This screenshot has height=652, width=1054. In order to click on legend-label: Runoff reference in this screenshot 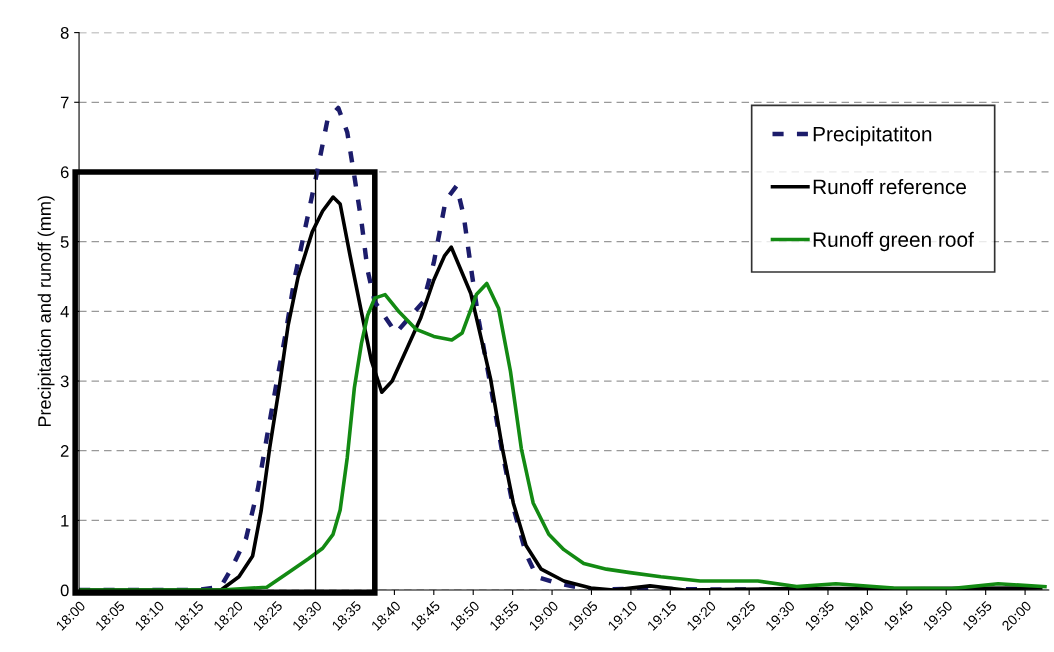, I will do `click(889, 187)`.